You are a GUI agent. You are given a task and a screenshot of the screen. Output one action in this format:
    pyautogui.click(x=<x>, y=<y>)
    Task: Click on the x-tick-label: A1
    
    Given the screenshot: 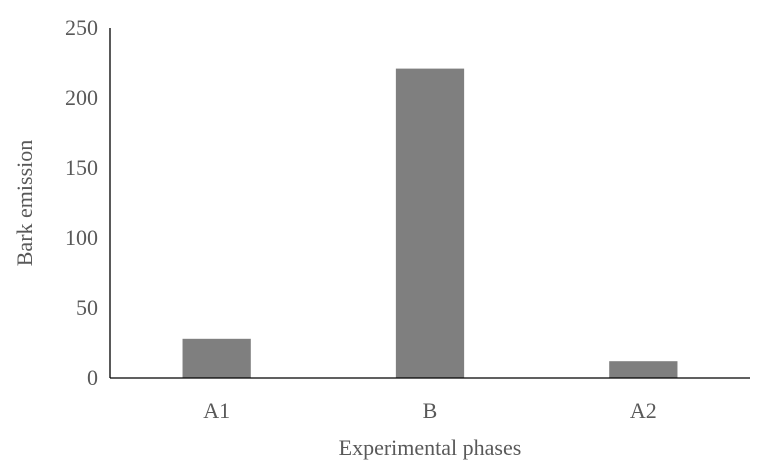 What is the action you would take?
    pyautogui.click(x=216, y=410)
    